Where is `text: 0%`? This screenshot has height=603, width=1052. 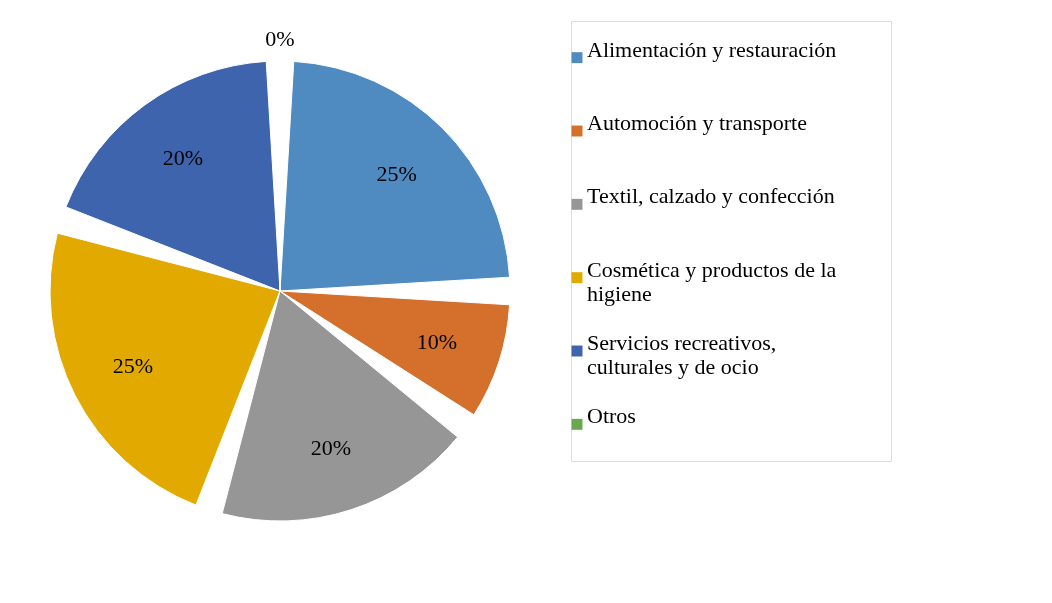 text: 0% is located at coordinates (280, 38).